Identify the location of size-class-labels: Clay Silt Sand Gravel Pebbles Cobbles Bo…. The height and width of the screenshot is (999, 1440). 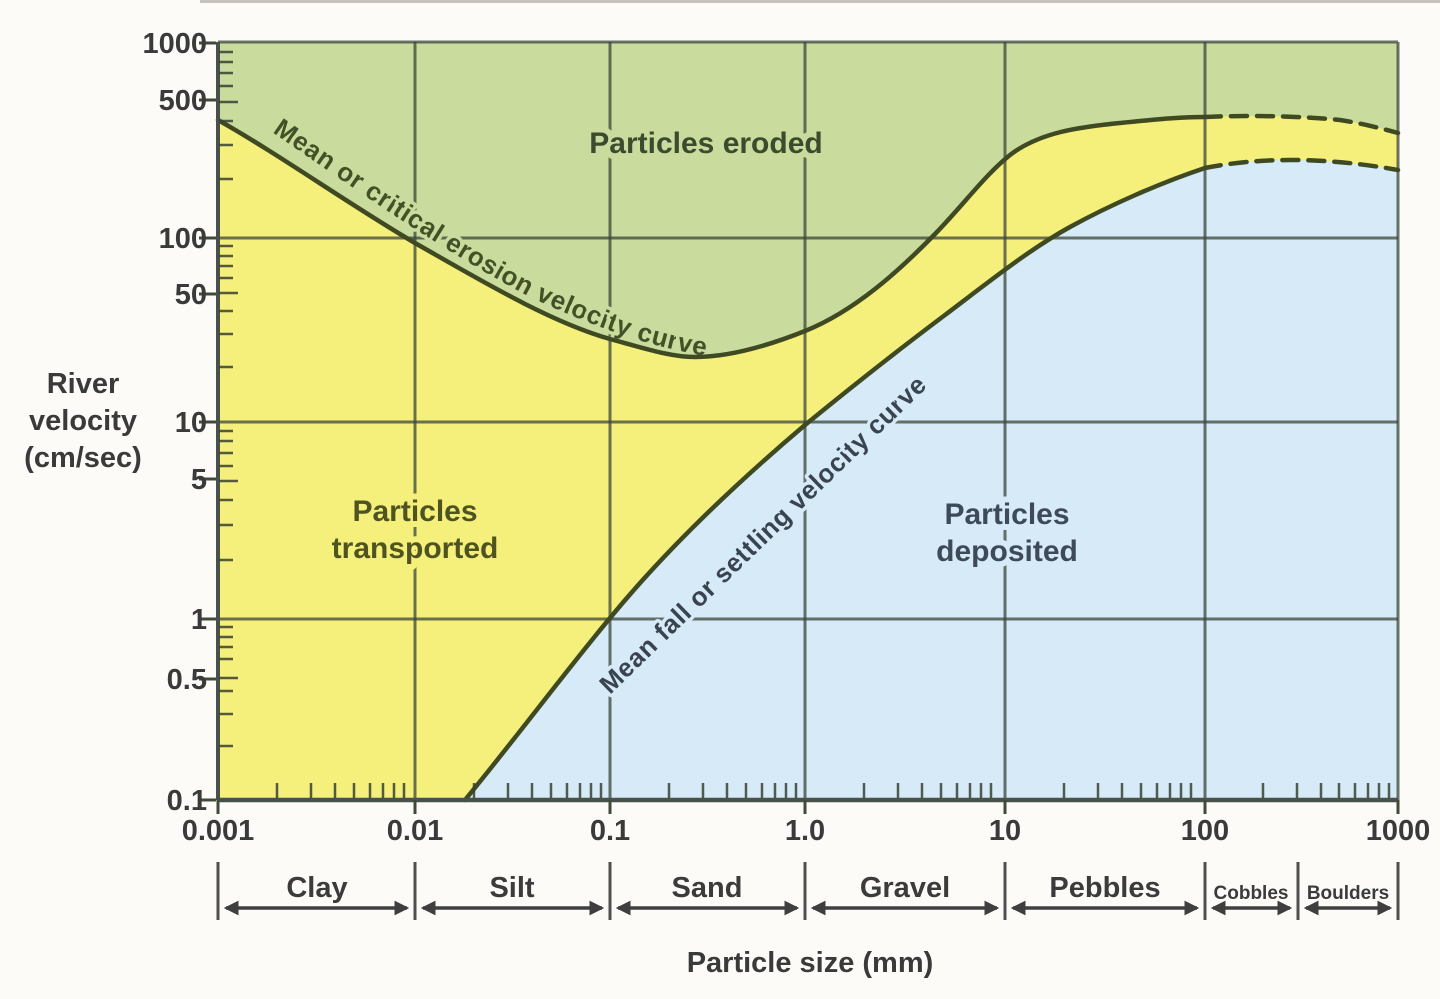
(837, 888).